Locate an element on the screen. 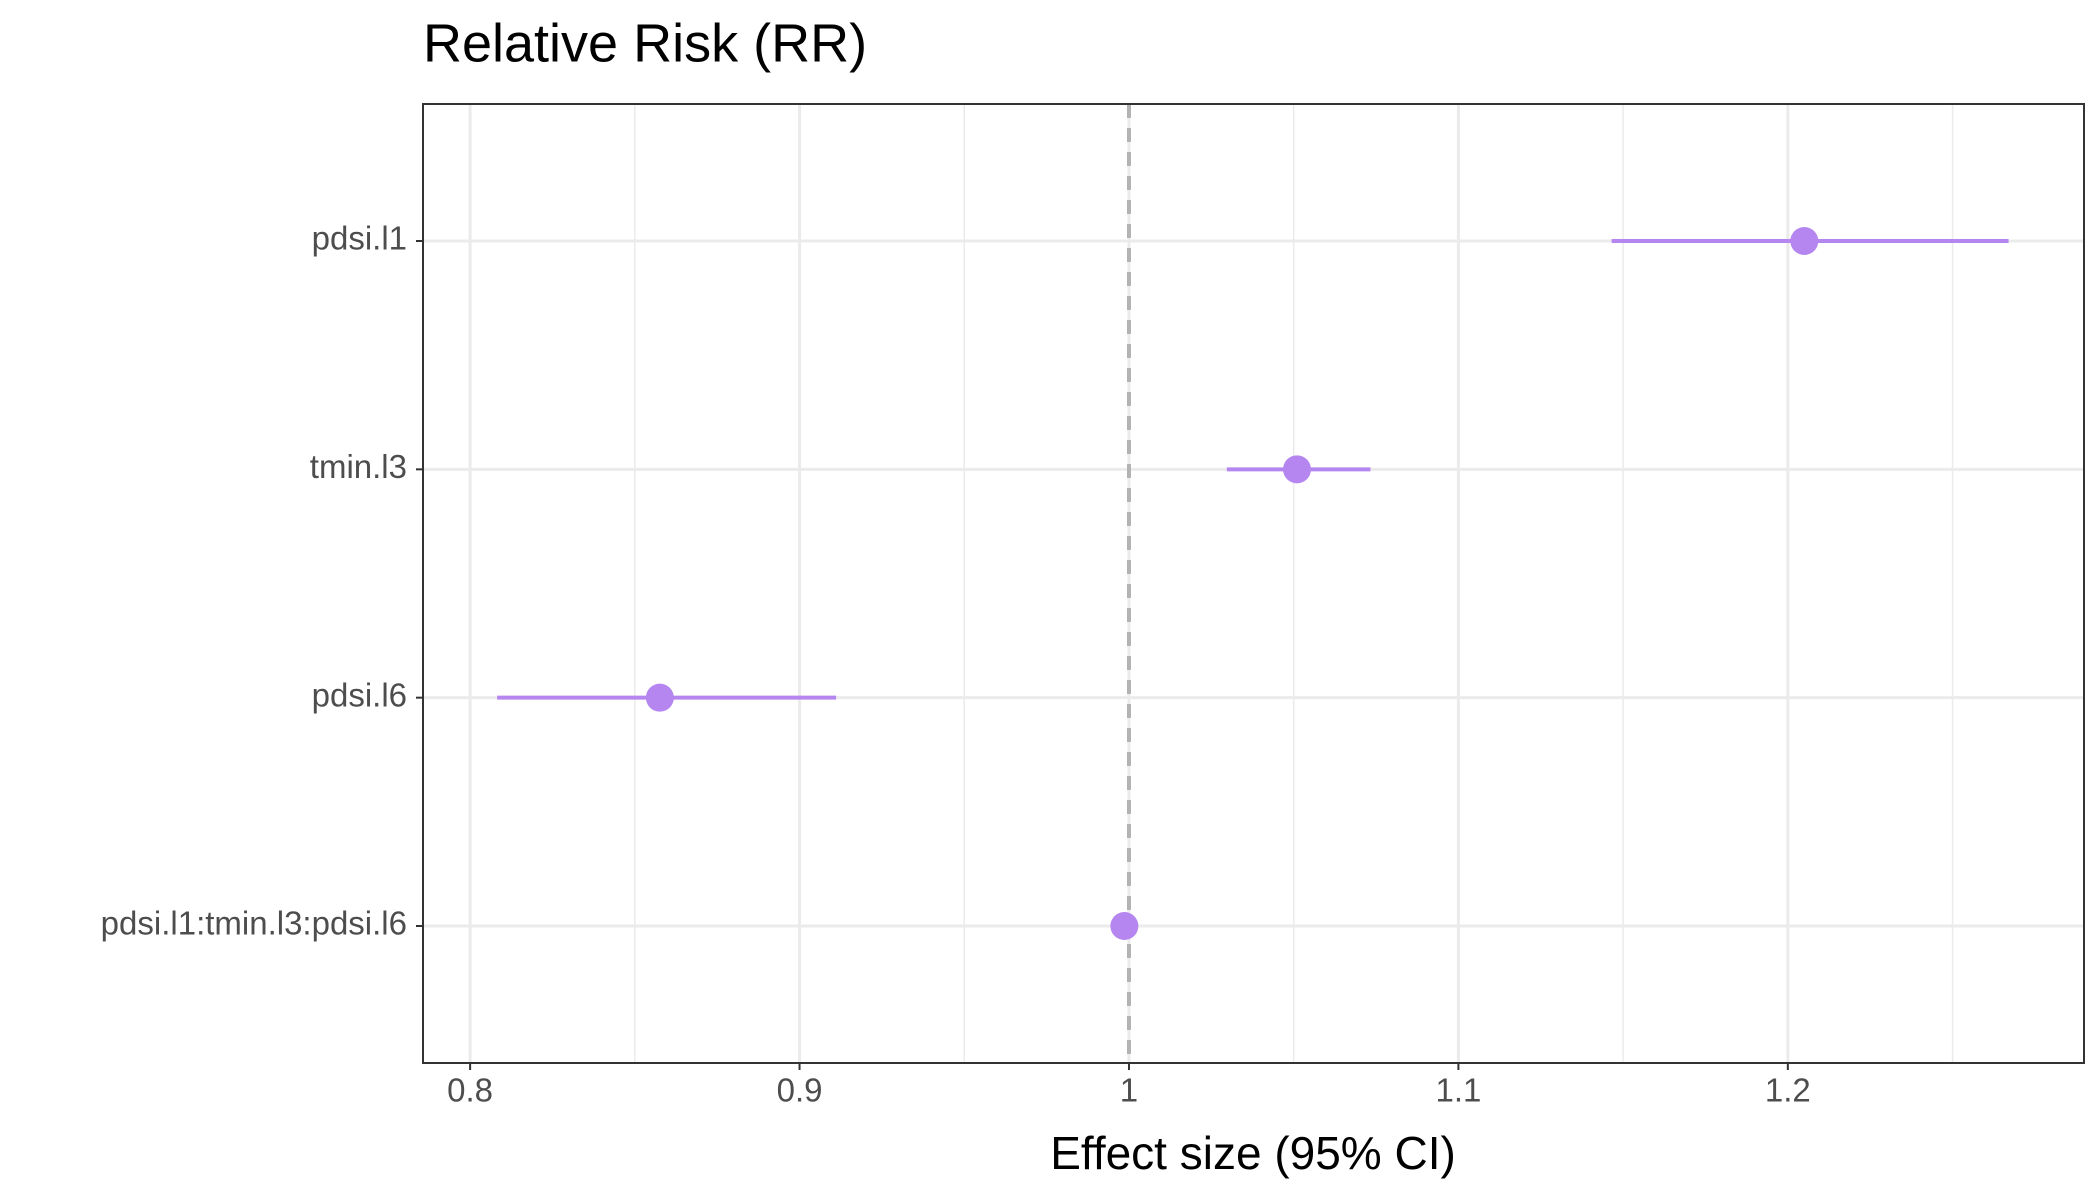 The image size is (2100, 1200). x-tick-label: 1 is located at coordinates (1129, 1090).